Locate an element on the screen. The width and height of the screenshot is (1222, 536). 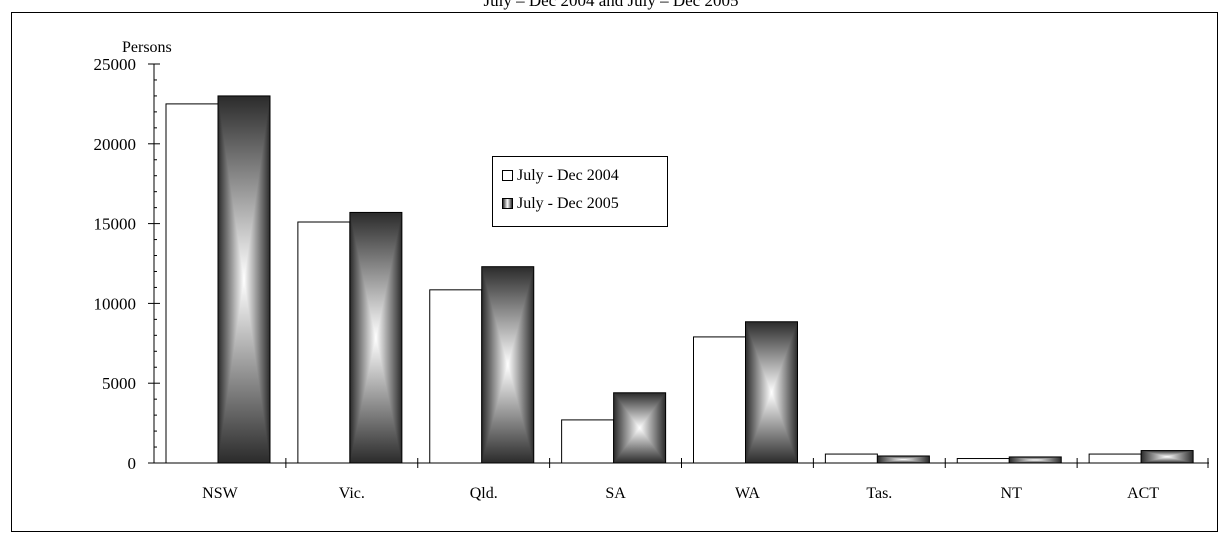
x-tick-label: NT is located at coordinates (1012, 493).